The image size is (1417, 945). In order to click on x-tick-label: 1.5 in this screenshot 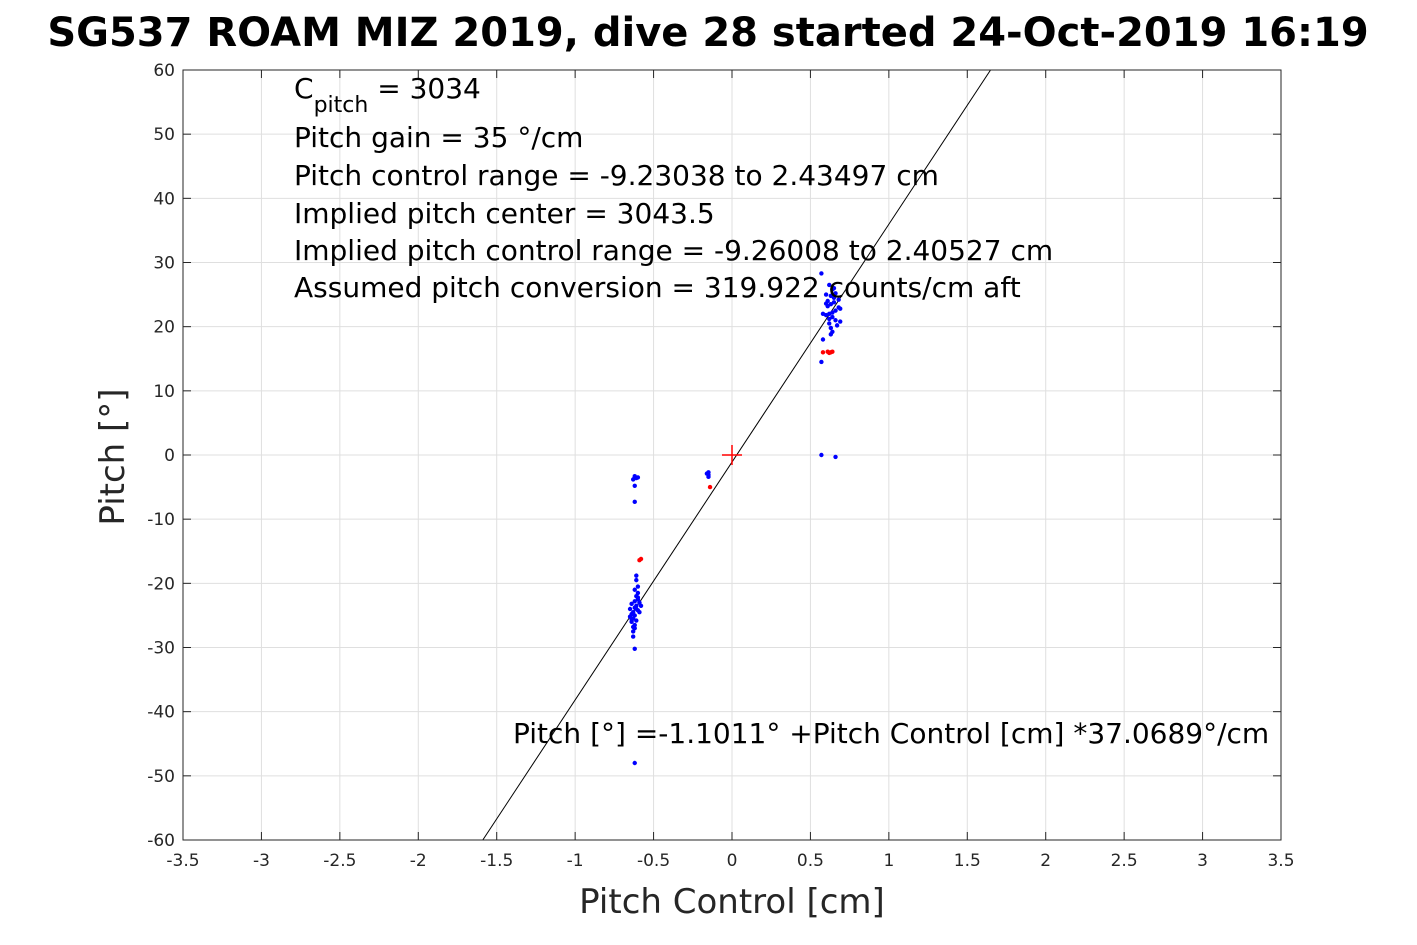, I will do `click(967, 861)`.